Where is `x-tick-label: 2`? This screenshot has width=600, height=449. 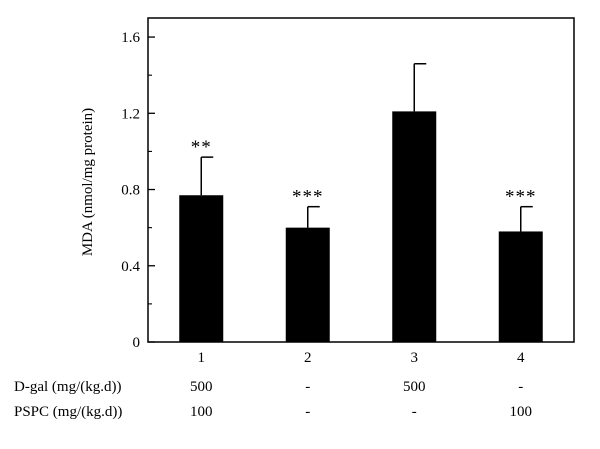 x-tick-label: 2 is located at coordinates (308, 358).